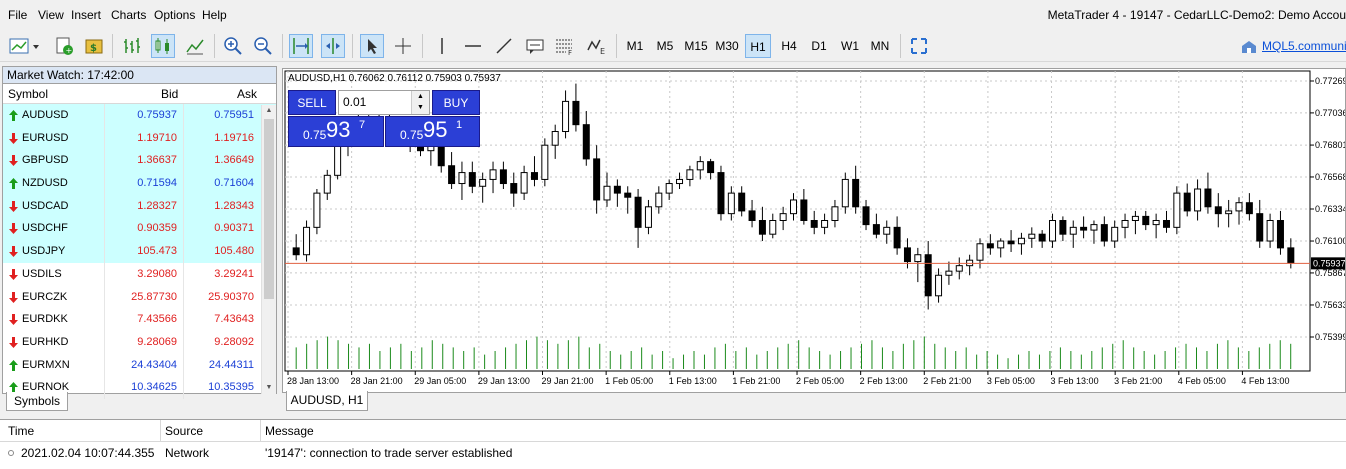 The height and width of the screenshot is (469, 1346). What do you see at coordinates (139, 365) in the screenshot?
I see `market-watch-row: EURMXN 24.43404 24.44311` at bounding box center [139, 365].